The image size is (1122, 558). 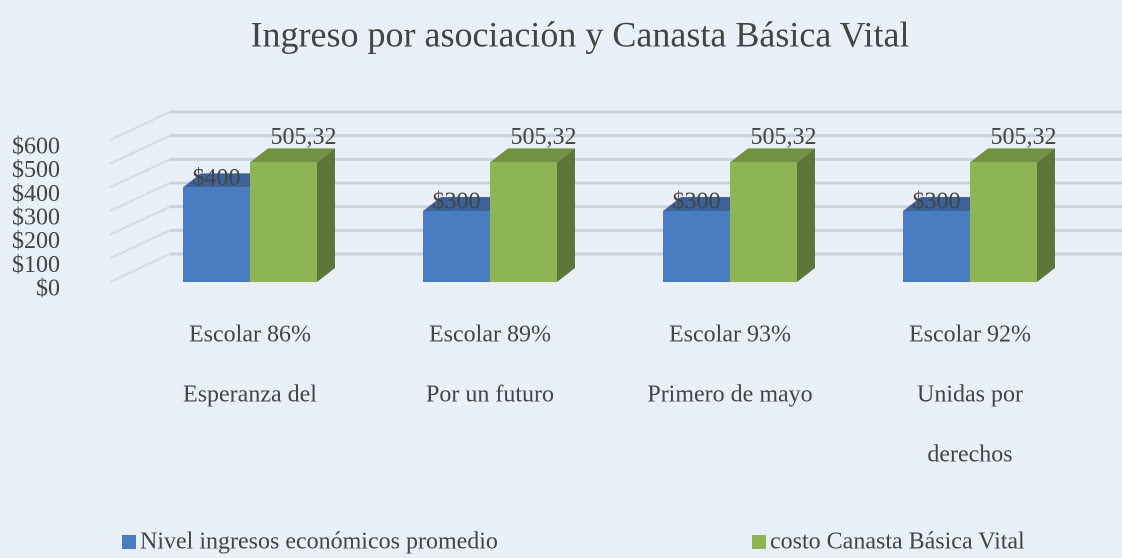 I want to click on legend-label: Nivel ingresos económicos promedio, so click(x=319, y=542).